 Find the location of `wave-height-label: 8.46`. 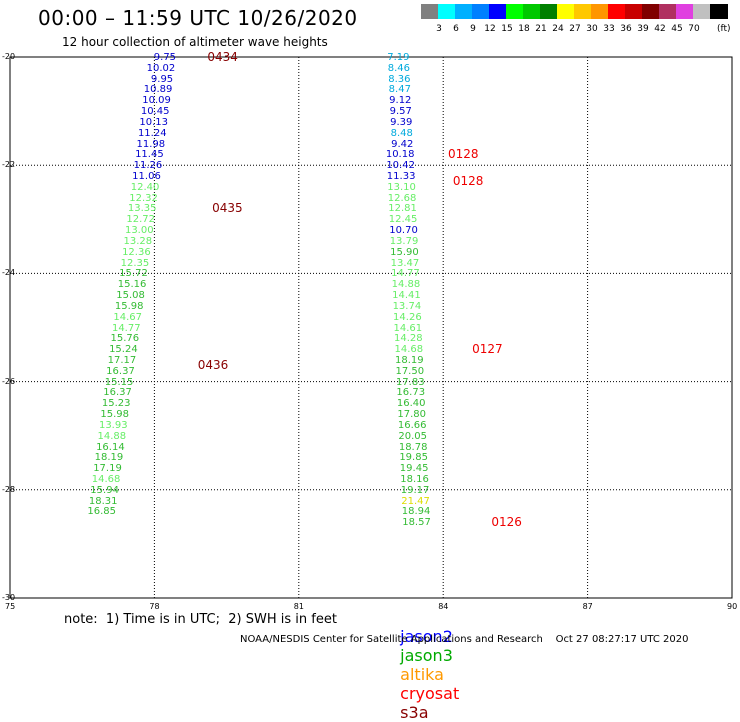

wave-height-label: 8.46 is located at coordinates (398, 68).